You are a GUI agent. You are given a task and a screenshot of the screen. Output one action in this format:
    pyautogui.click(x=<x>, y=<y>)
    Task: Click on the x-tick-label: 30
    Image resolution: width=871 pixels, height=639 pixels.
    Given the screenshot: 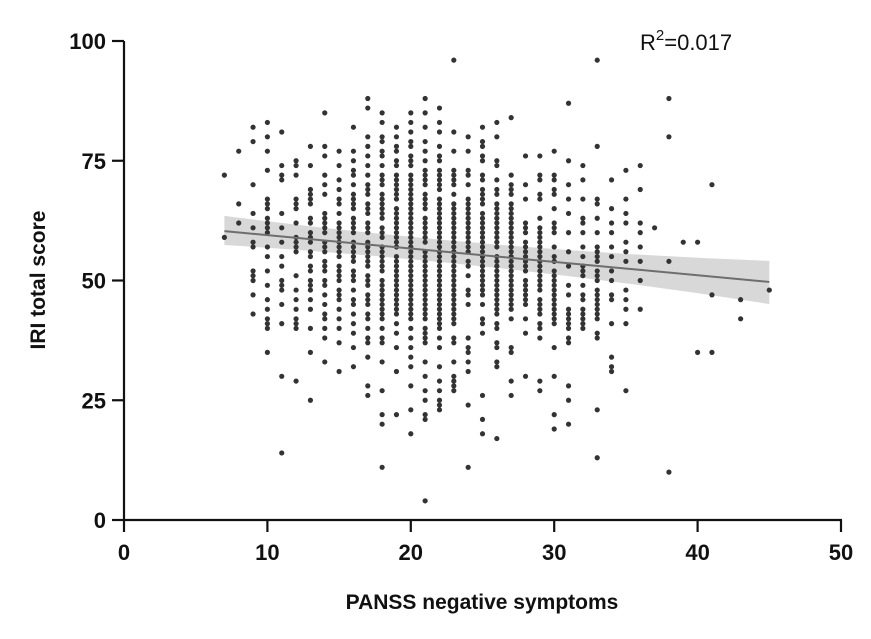 What is the action you would take?
    pyautogui.click(x=554, y=552)
    